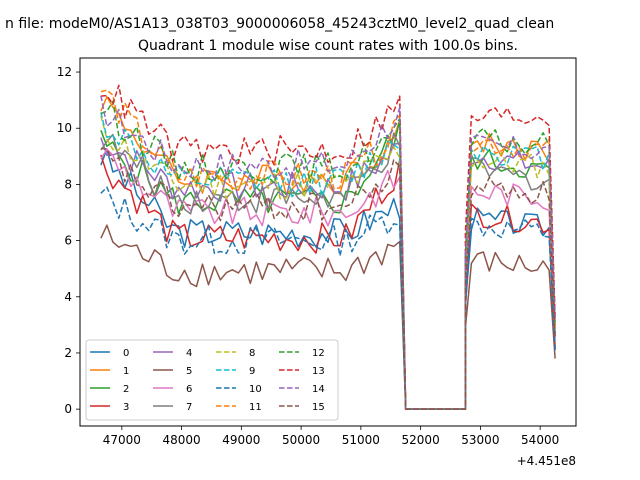 This screenshot has height=480, width=640. I want to click on legend-entry-15: 15, so click(302, 407).